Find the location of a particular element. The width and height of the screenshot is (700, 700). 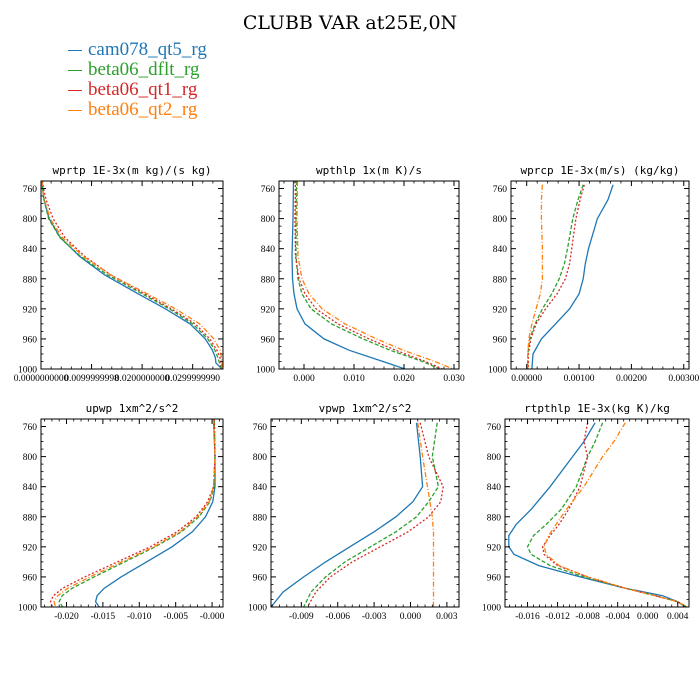

x-tick-label: -0.009 is located at coordinates (301, 617).